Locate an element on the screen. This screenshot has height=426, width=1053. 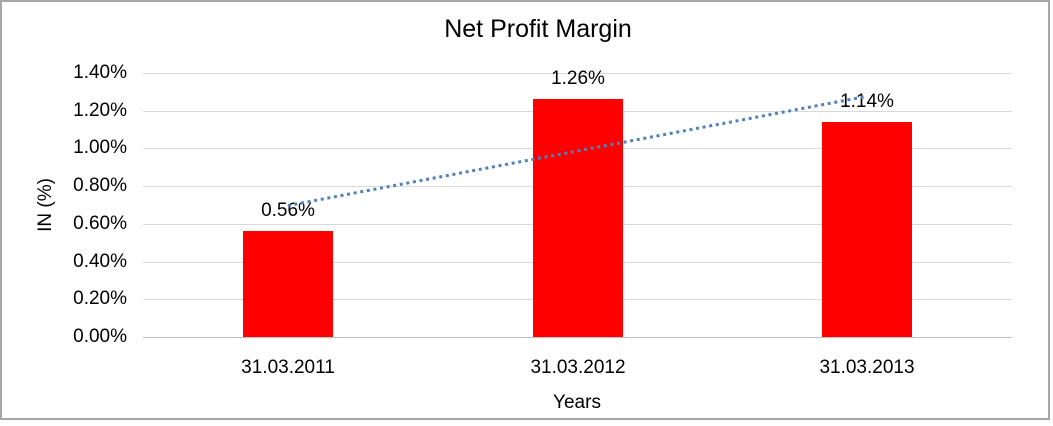
x-axis-line is located at coordinates (577, 337).